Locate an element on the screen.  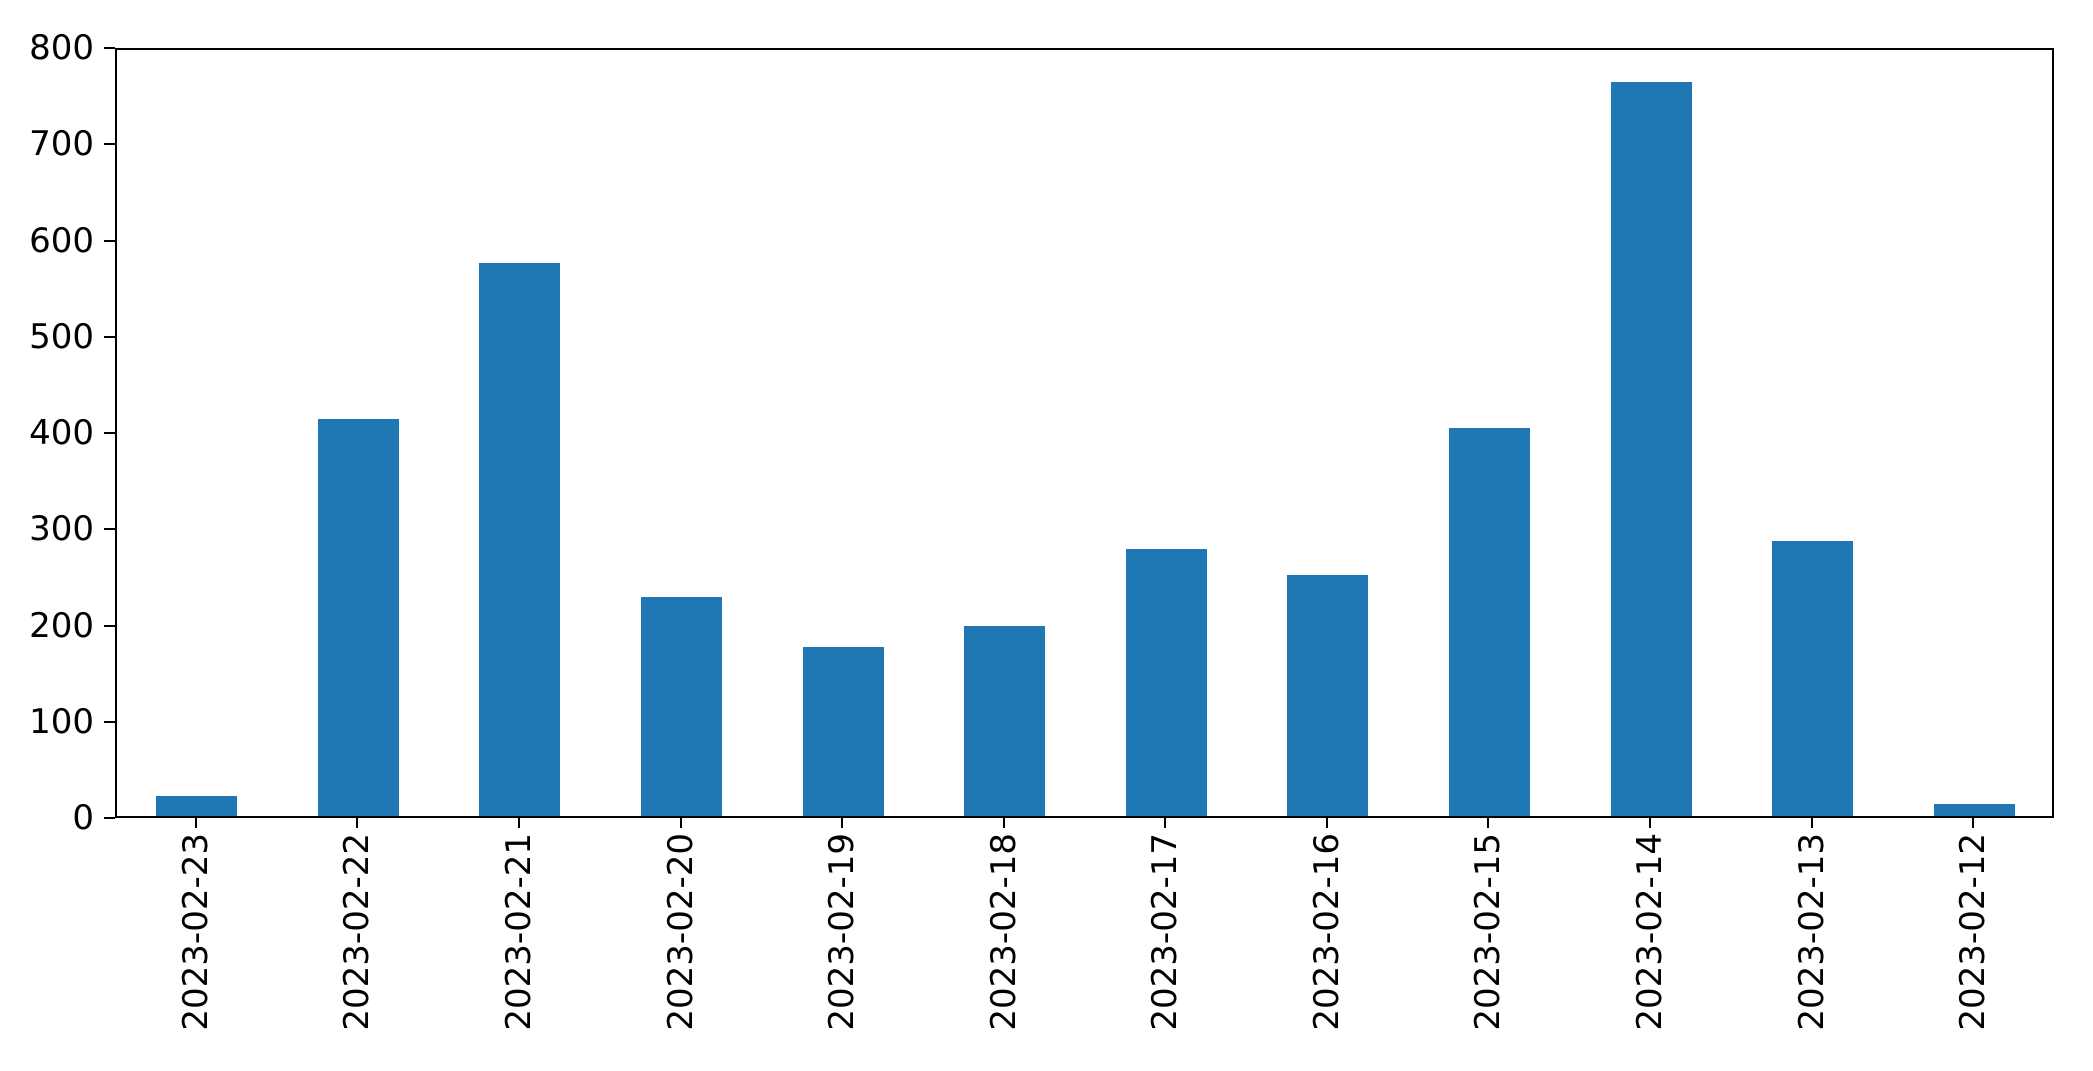
x-tick-label-2023-02-21: 2023-02-21 is located at coordinates (518, 932).